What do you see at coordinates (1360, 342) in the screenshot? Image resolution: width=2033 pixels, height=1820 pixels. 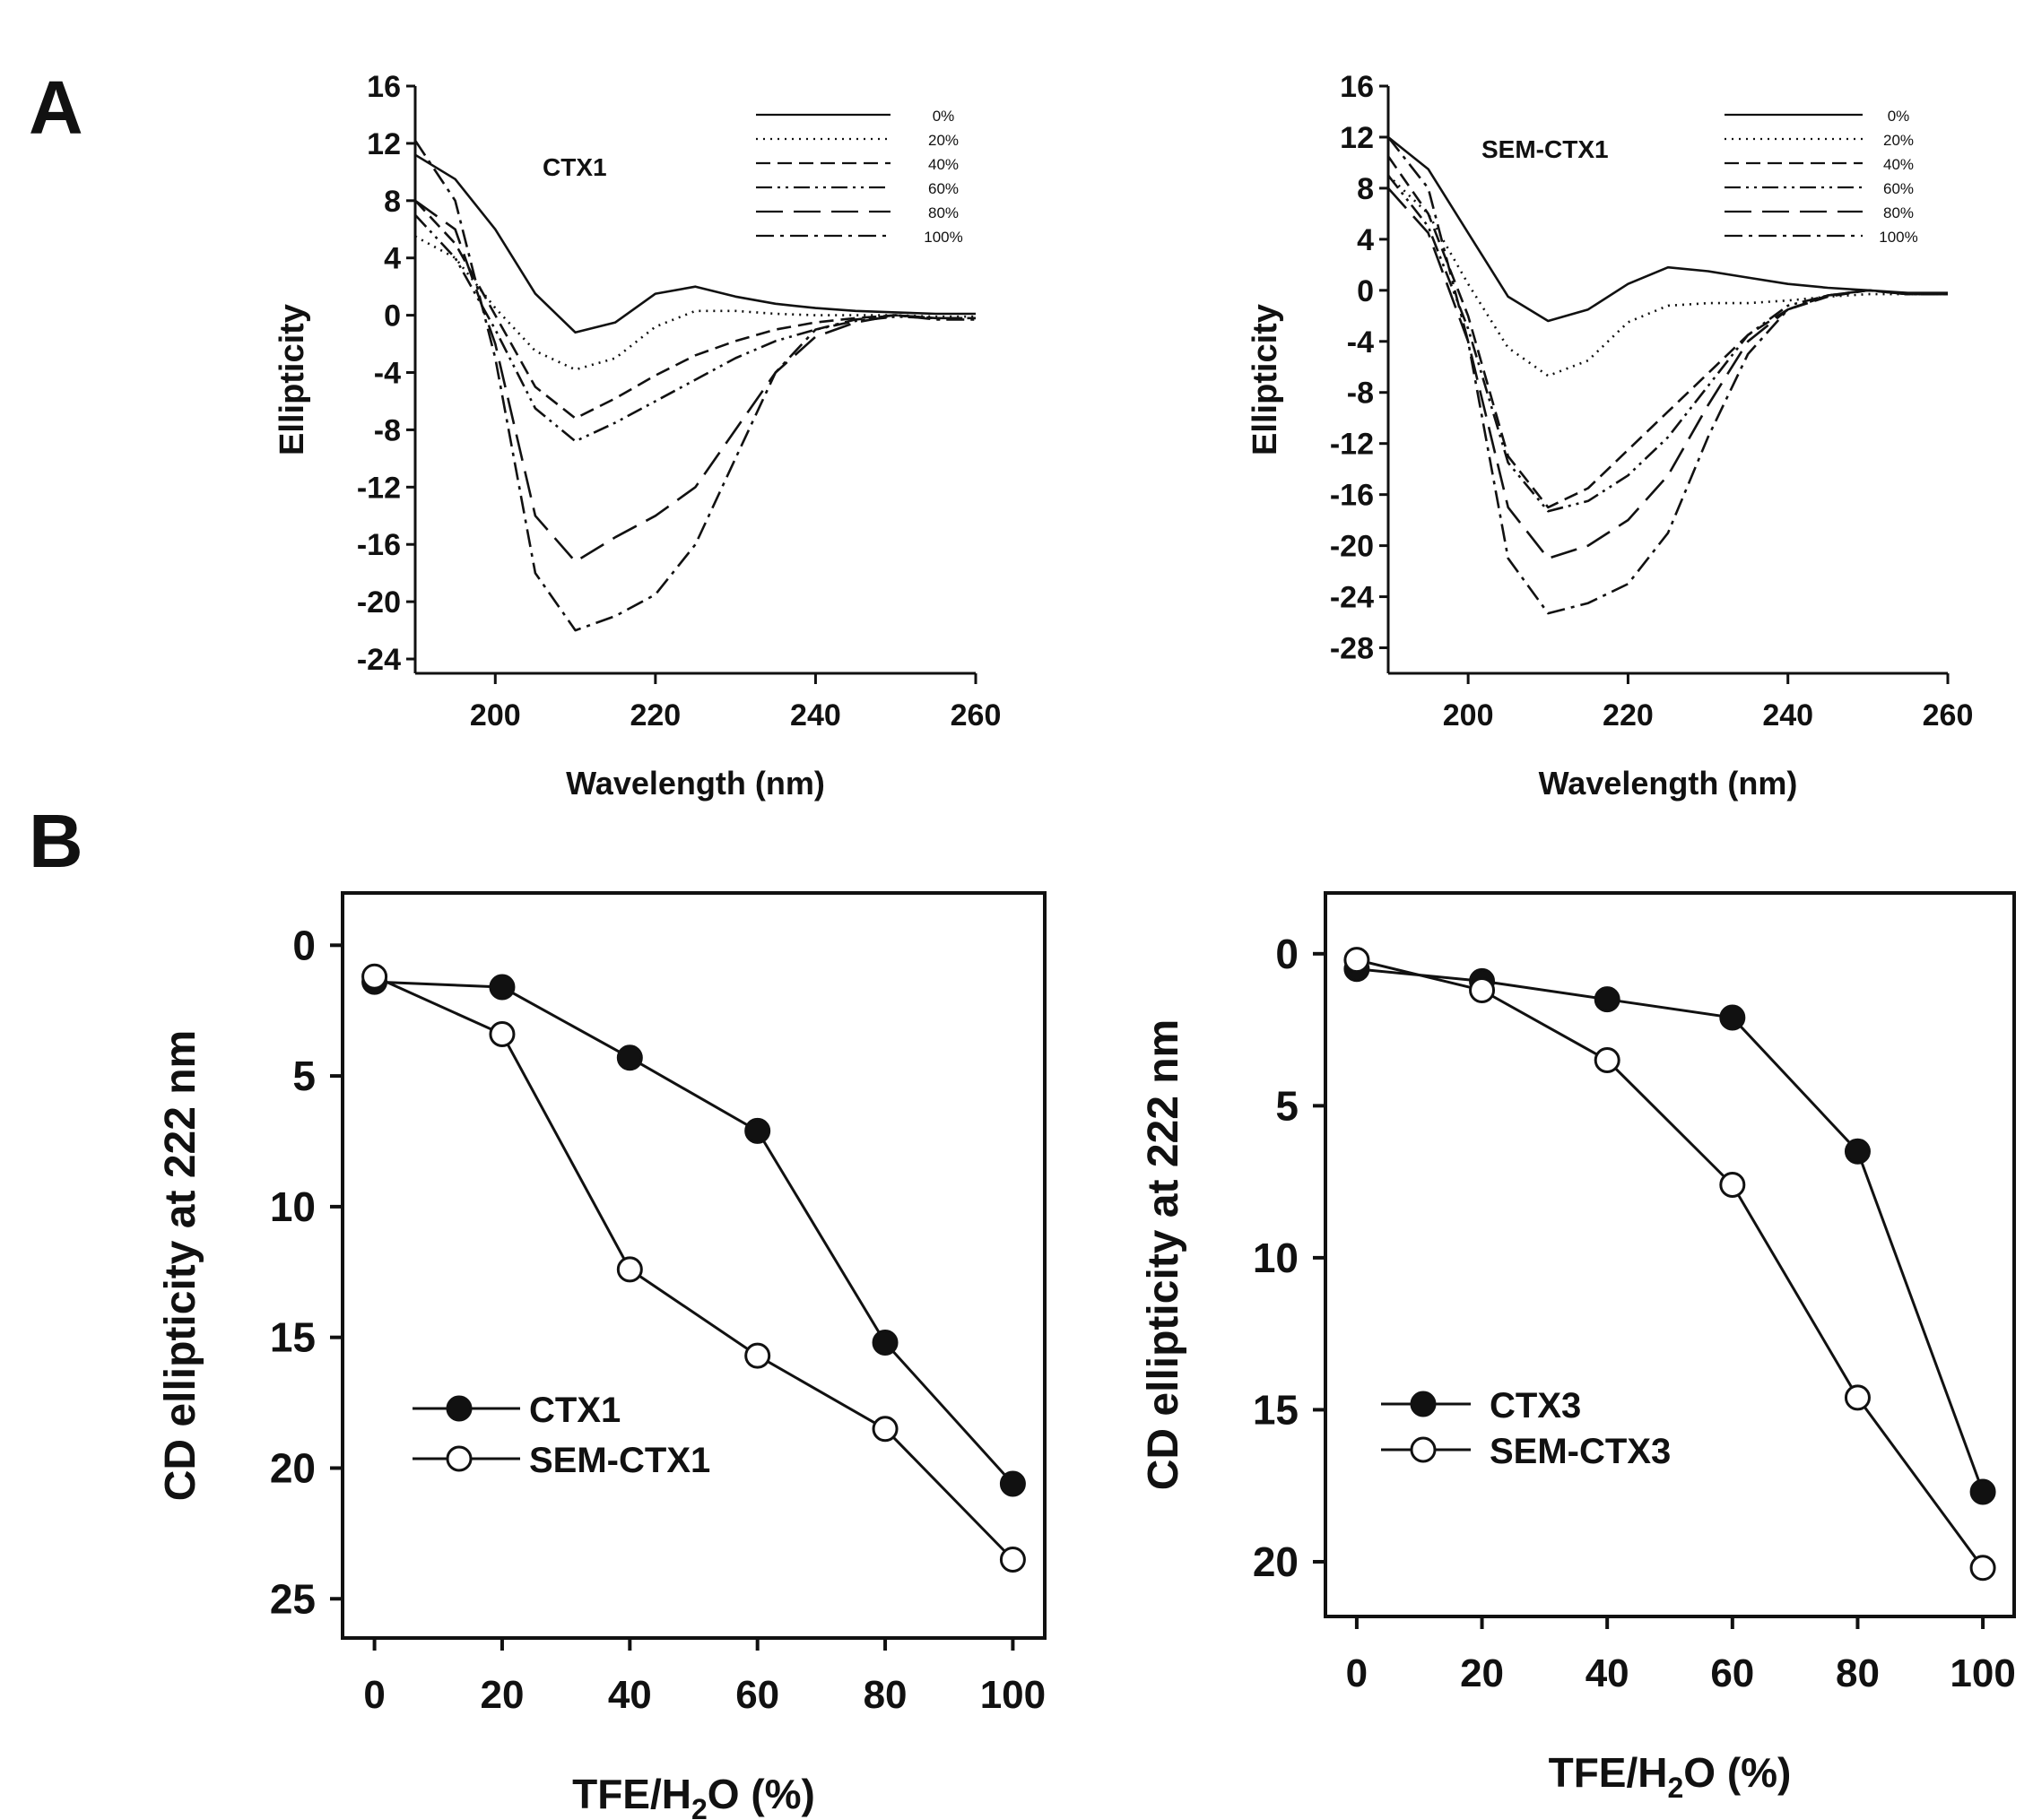 I see `y-tick-label: -4` at bounding box center [1360, 342].